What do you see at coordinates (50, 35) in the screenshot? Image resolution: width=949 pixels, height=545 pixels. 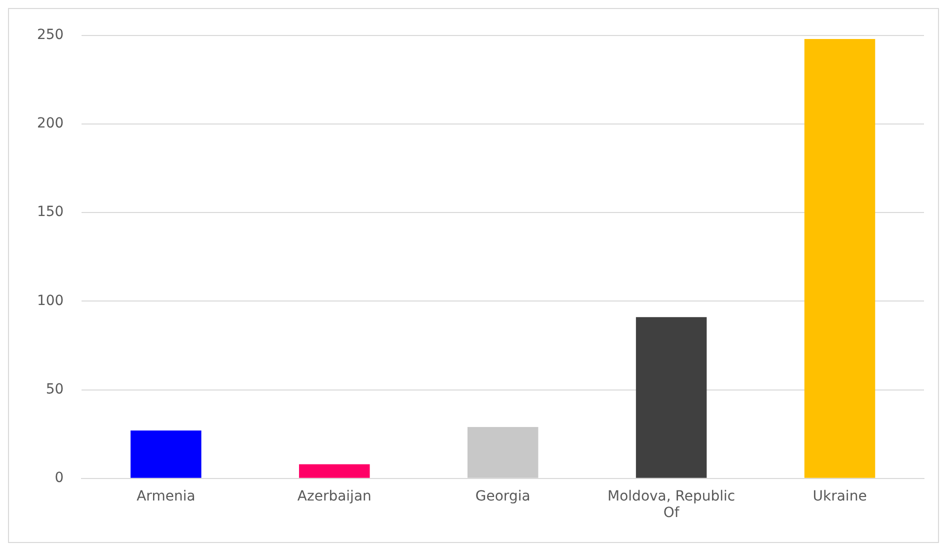 I see `y-tick-label: 250` at bounding box center [50, 35].